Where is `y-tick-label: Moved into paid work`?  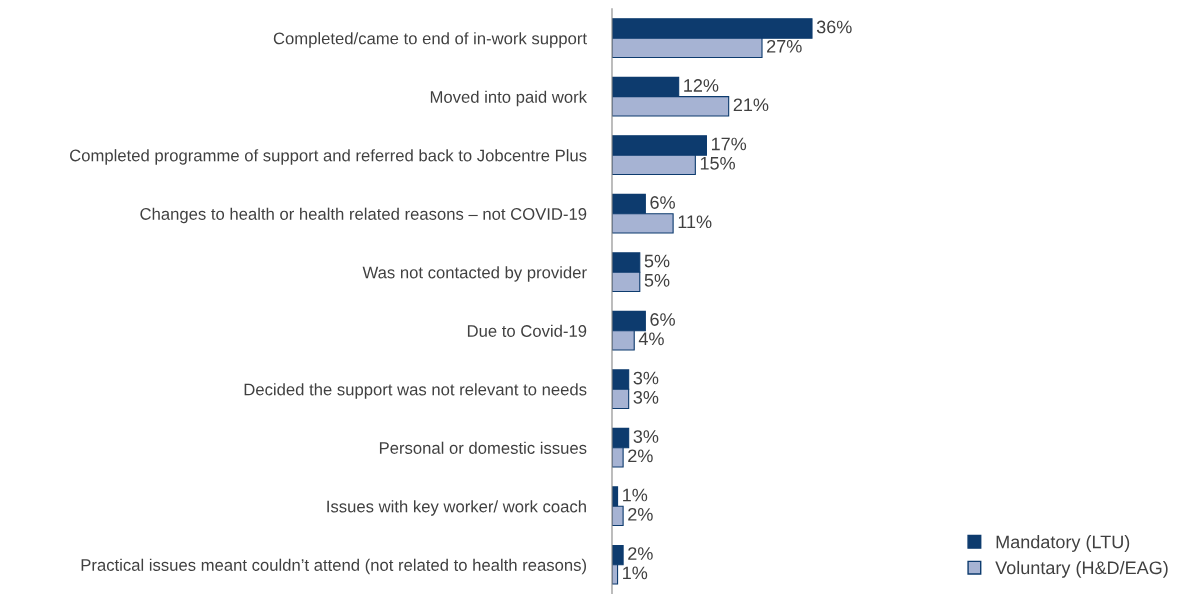
y-tick-label: Moved into paid work is located at coordinates (509, 98).